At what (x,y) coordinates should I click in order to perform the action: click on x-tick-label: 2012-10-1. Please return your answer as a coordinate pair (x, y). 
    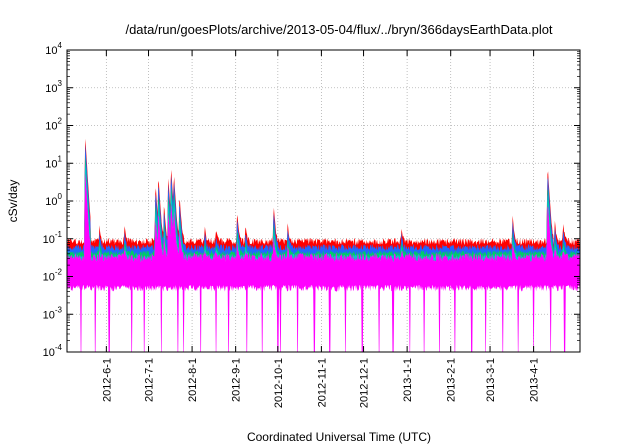
    Looking at the image, I should click on (279, 383).